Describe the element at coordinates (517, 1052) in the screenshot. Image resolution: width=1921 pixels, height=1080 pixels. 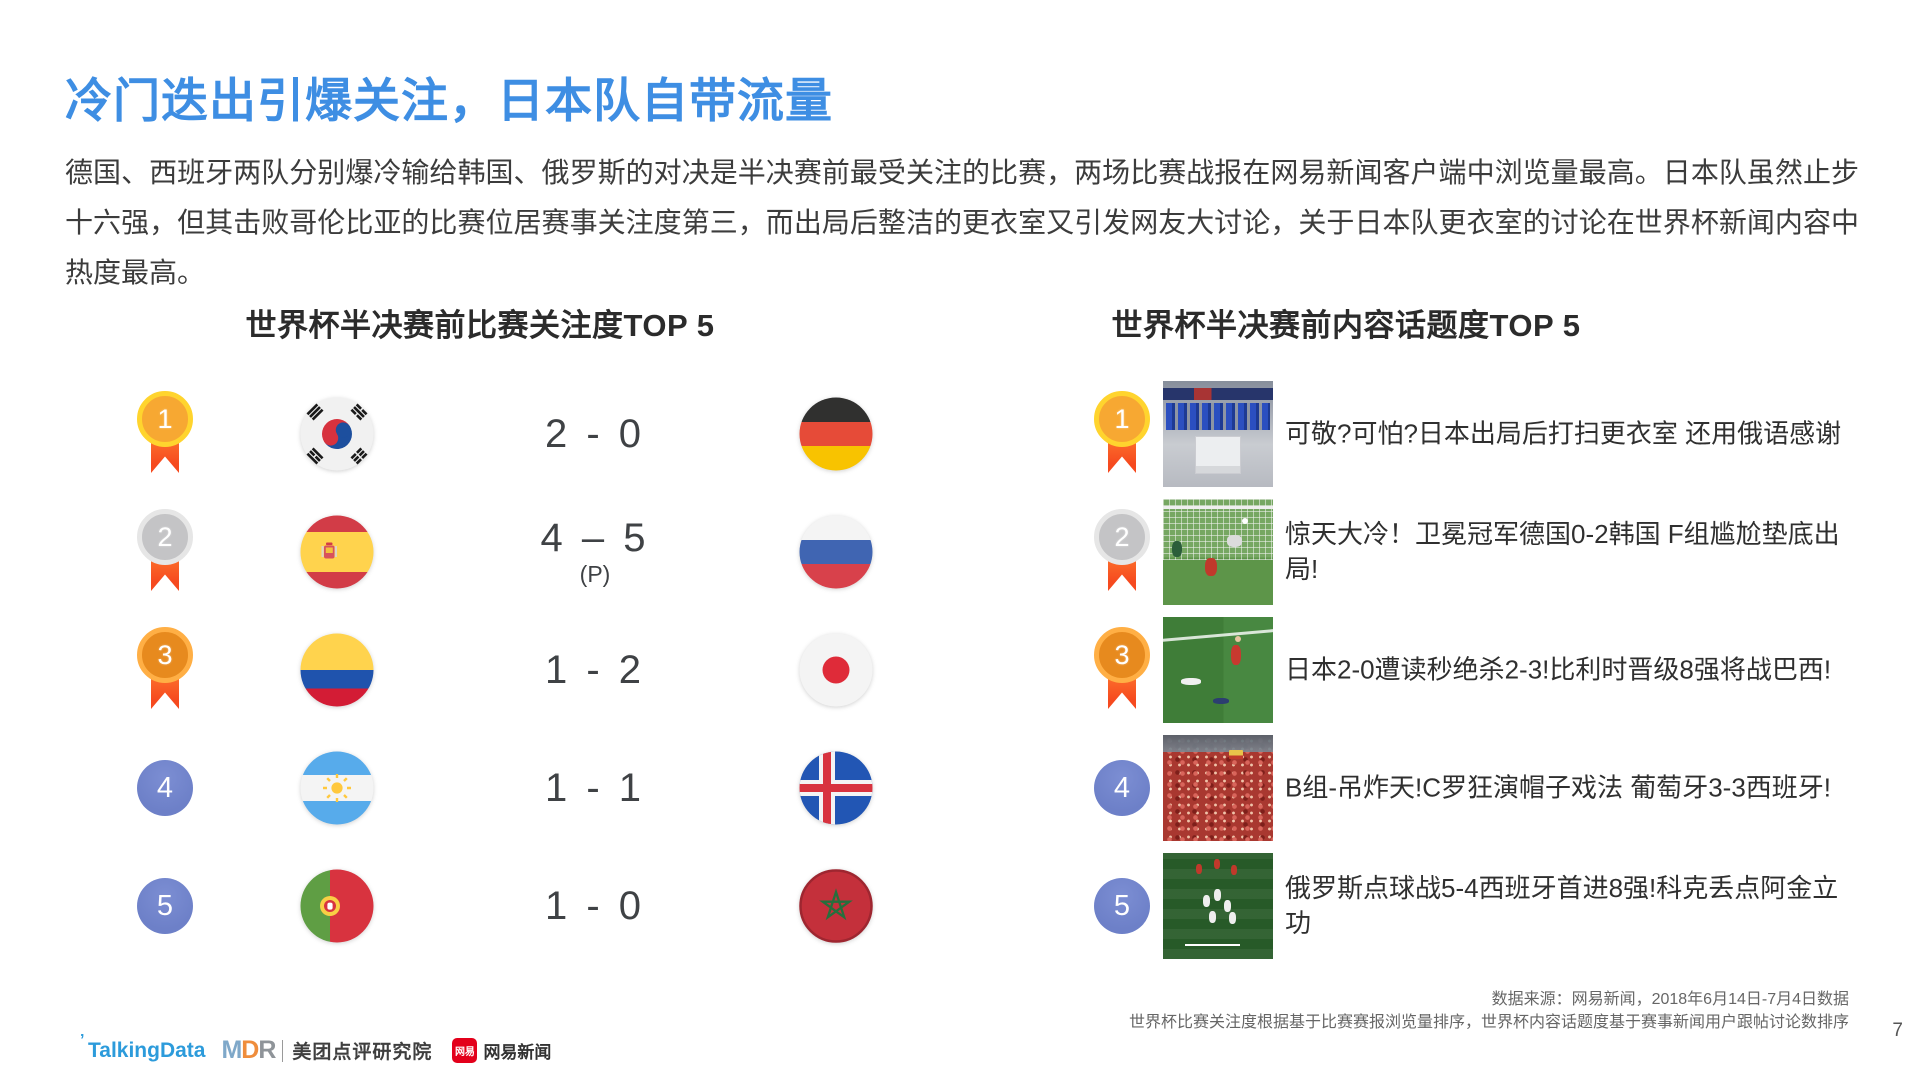
I see `netease-news-logo: 网易新闻` at that location.